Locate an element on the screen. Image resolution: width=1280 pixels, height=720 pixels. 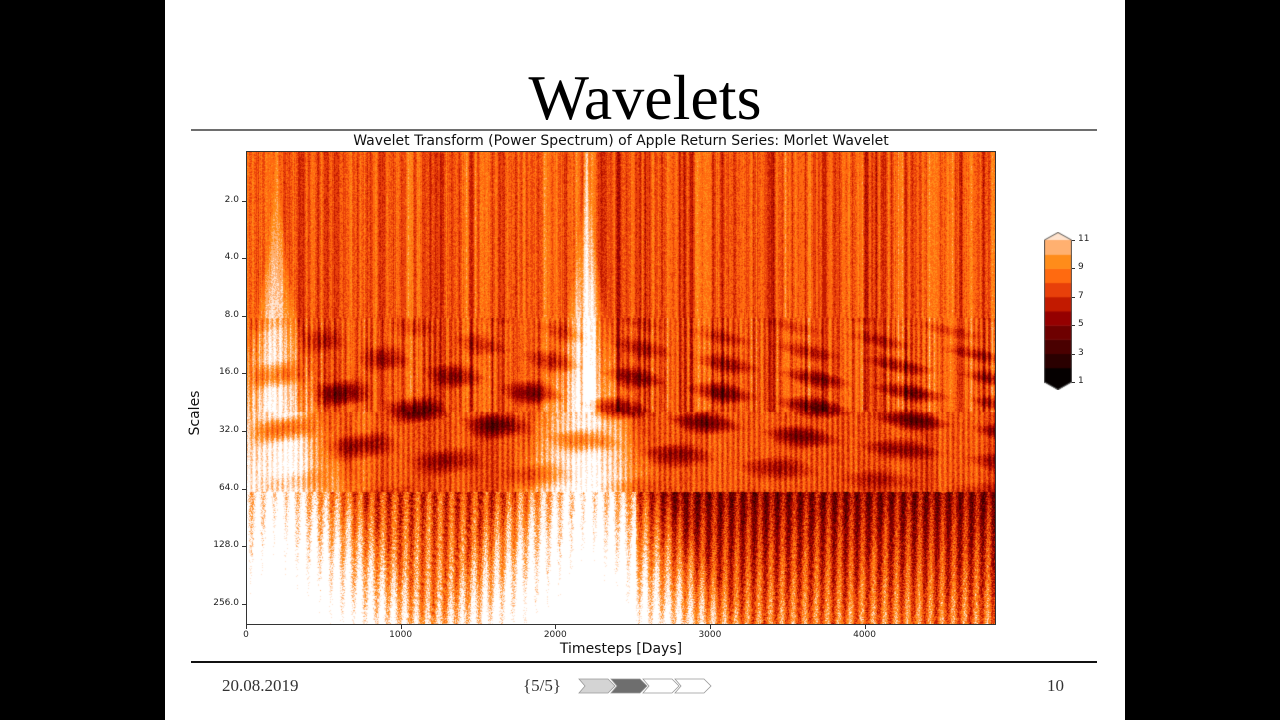
footer-divider is located at coordinates (644, 662).